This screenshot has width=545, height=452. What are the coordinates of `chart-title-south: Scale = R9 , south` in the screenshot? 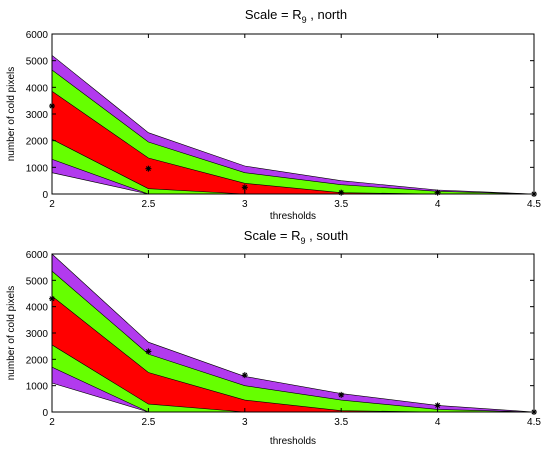 It's located at (296, 237).